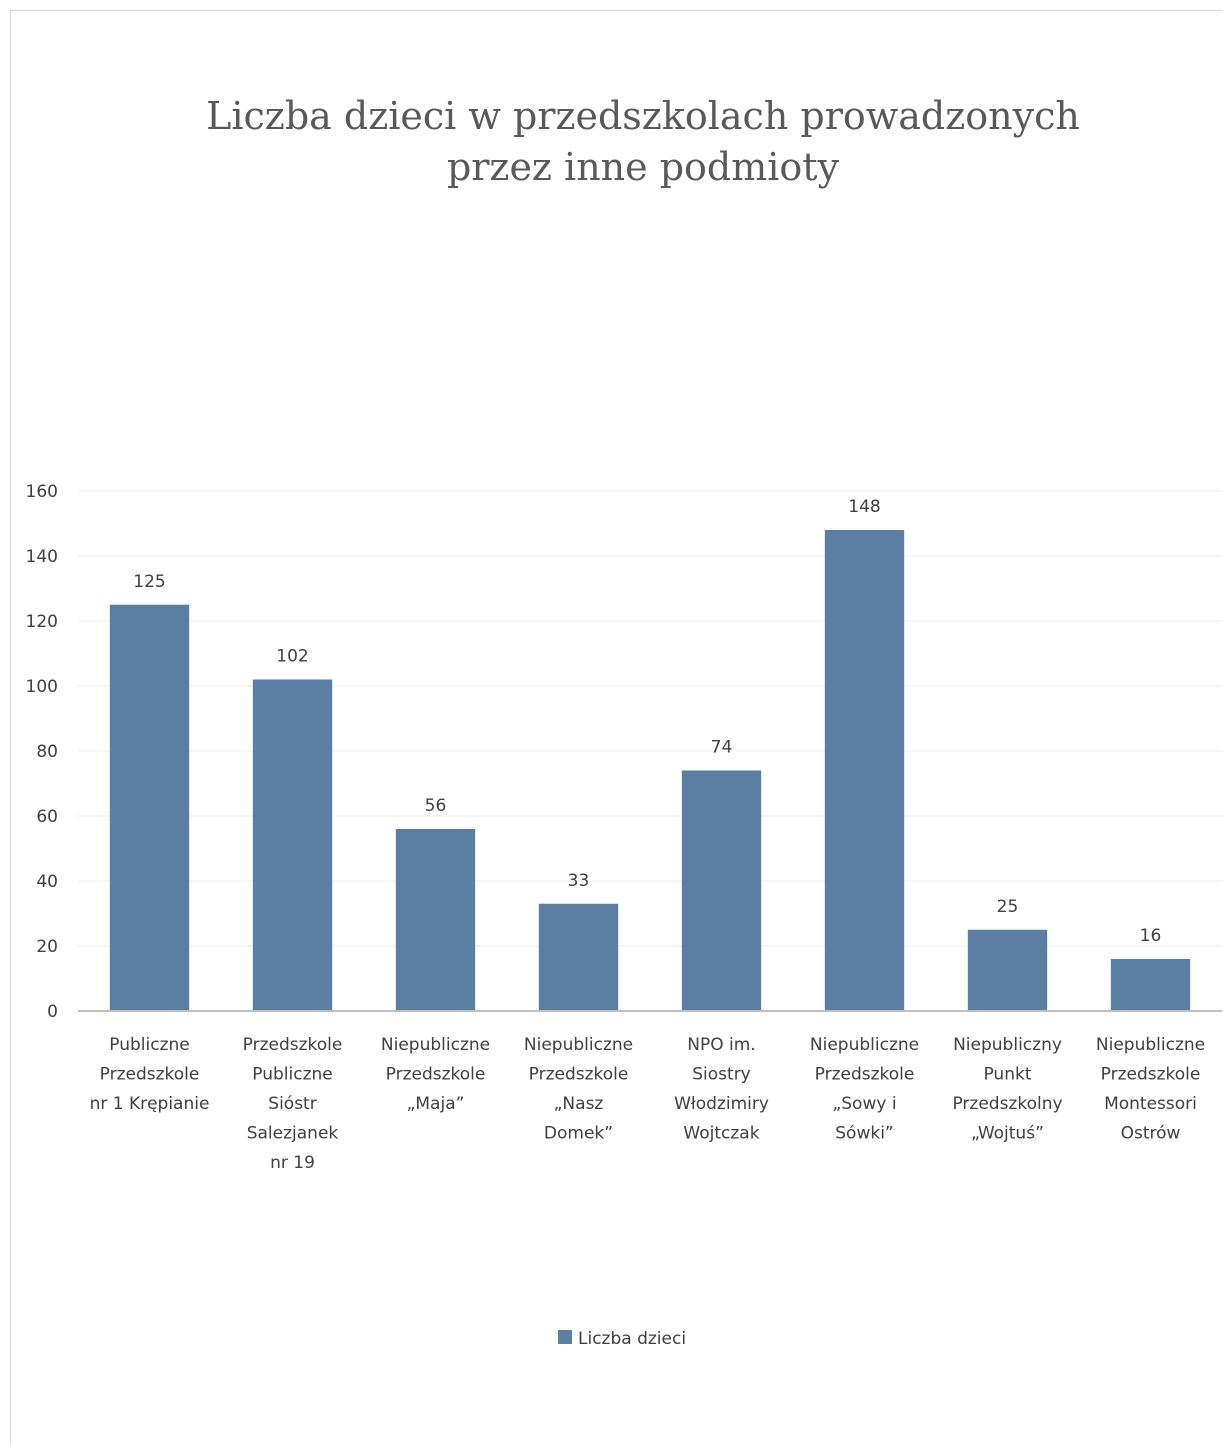 Image resolution: width=1223 pixels, height=1445 pixels. Describe the element at coordinates (721, 1045) in the screenshot. I see `category-label-line: NPO im.` at that location.